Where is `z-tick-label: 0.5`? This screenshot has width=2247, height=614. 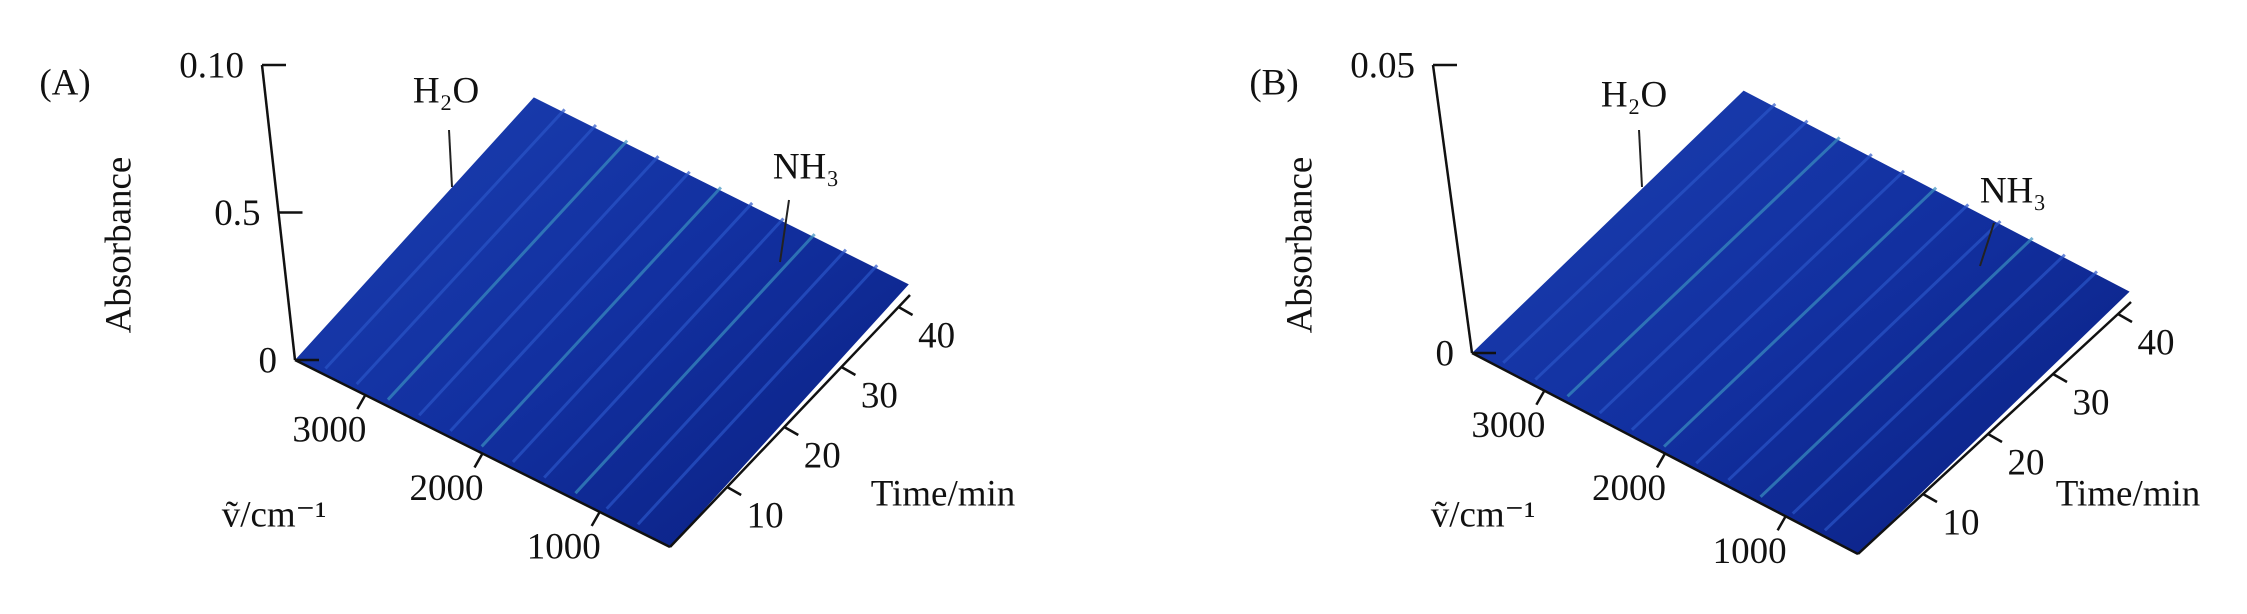 z-tick-label: 0.5 is located at coordinates (237, 213).